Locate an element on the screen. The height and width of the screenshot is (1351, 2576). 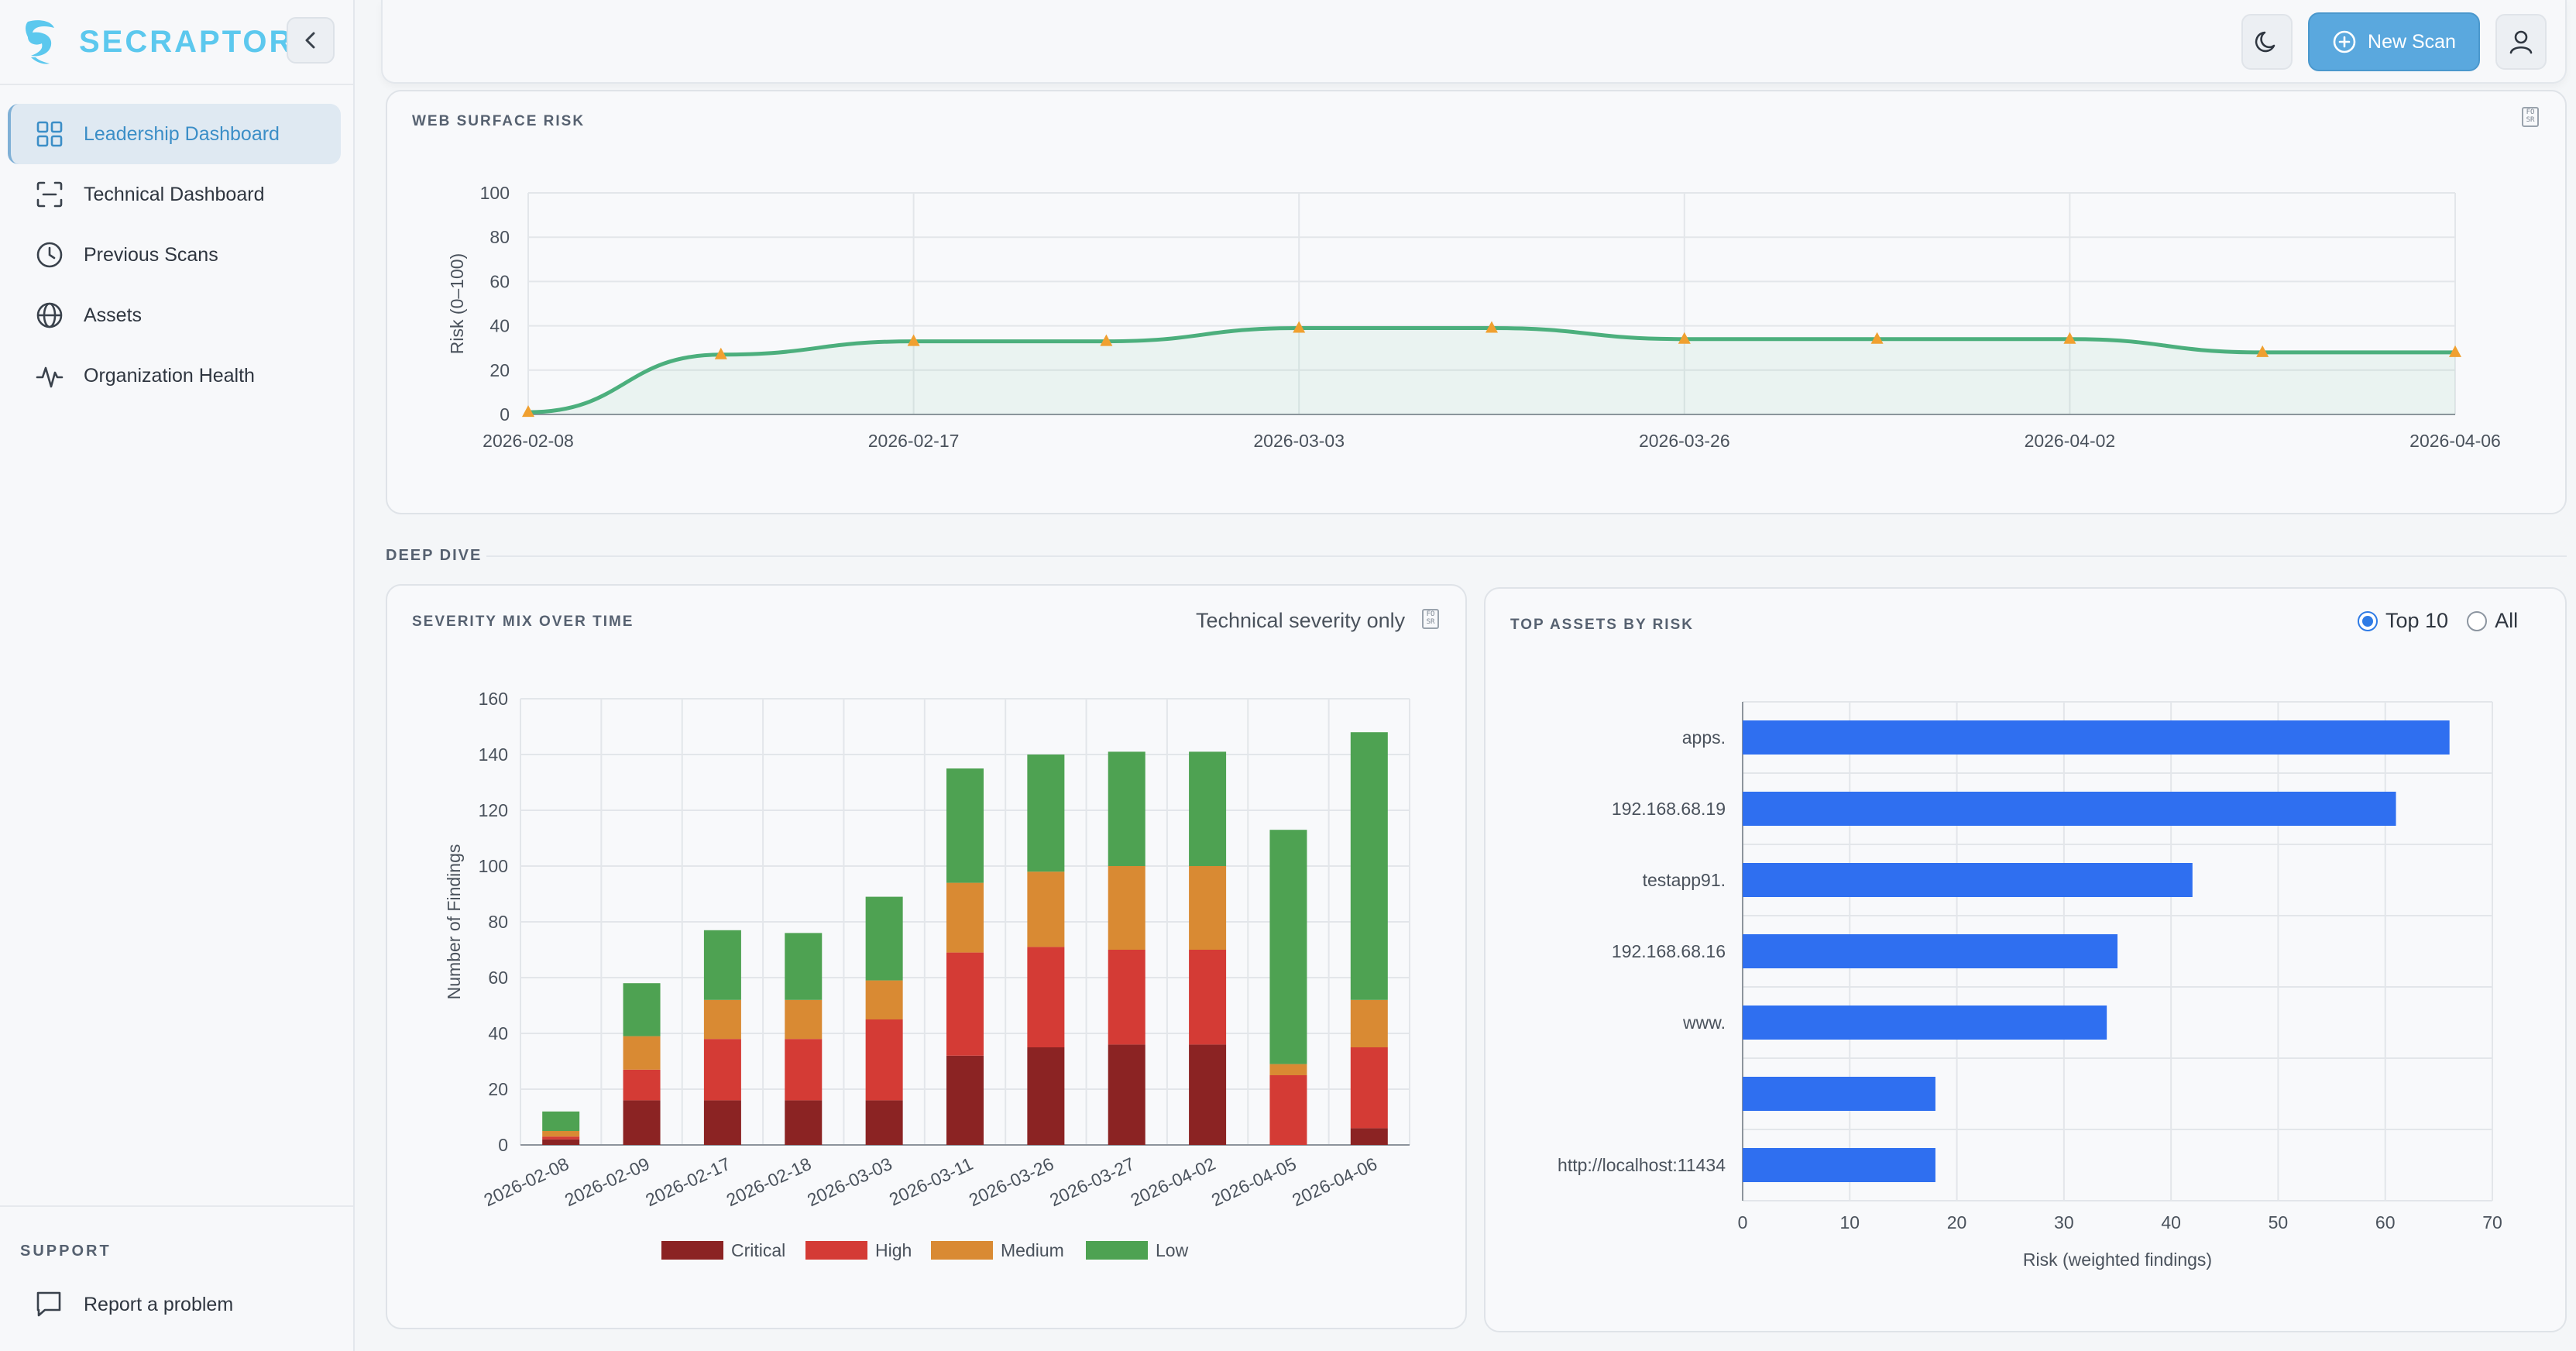
web-surface-risk-title: WEB SURFACE RISK is located at coordinates (499, 121).